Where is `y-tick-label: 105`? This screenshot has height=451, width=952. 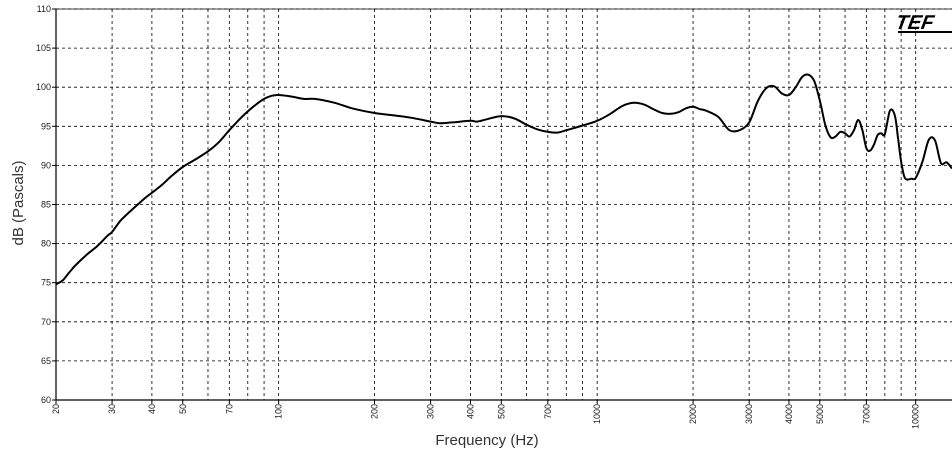
y-tick-label: 105 is located at coordinates (43, 48).